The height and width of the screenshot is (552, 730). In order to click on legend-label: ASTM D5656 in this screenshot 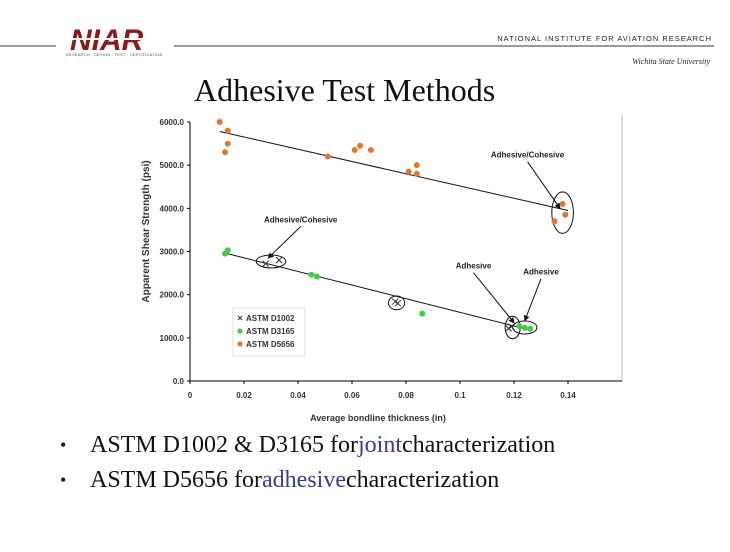, I will do `click(270, 344)`.